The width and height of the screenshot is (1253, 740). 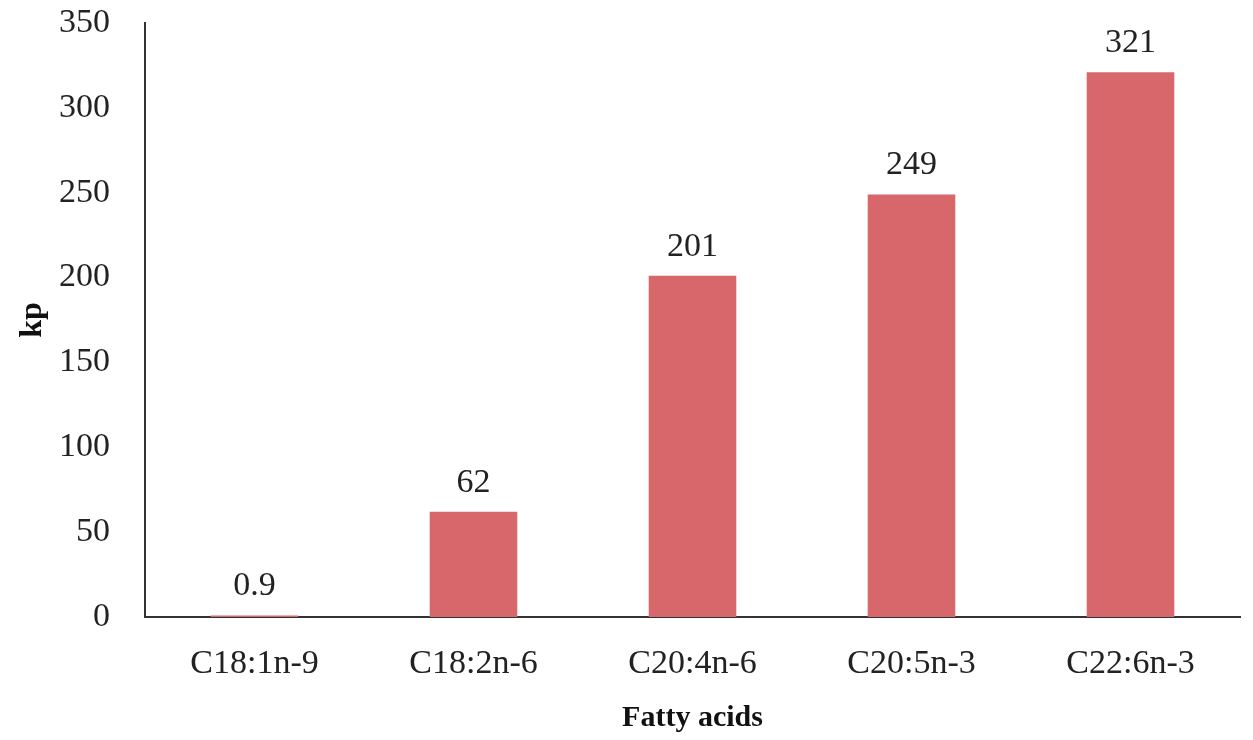 What do you see at coordinates (84, 275) in the screenshot?
I see `y-tick-label: 200` at bounding box center [84, 275].